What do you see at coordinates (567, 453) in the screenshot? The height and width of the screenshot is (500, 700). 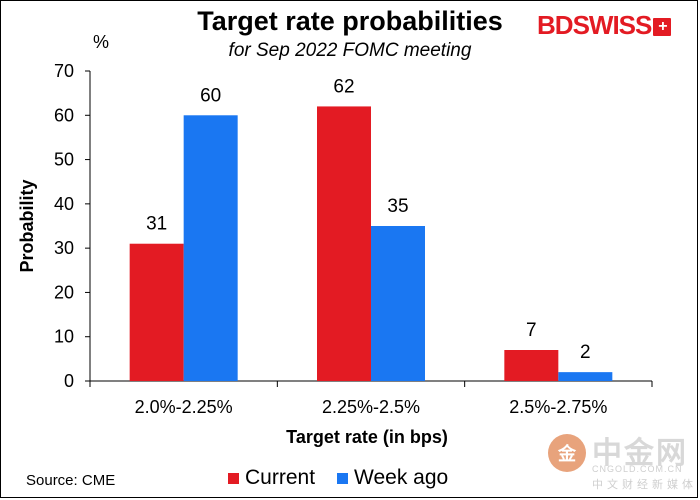 I see `cngold-logo-icon: 金` at bounding box center [567, 453].